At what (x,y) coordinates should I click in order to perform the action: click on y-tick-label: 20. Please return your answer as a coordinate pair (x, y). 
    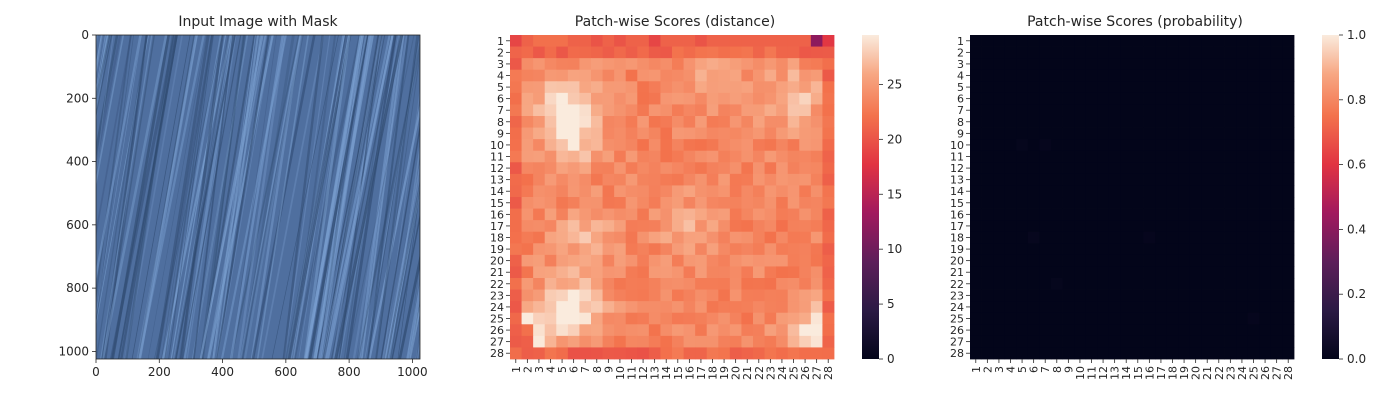
    Looking at the image, I should click on (497, 261).